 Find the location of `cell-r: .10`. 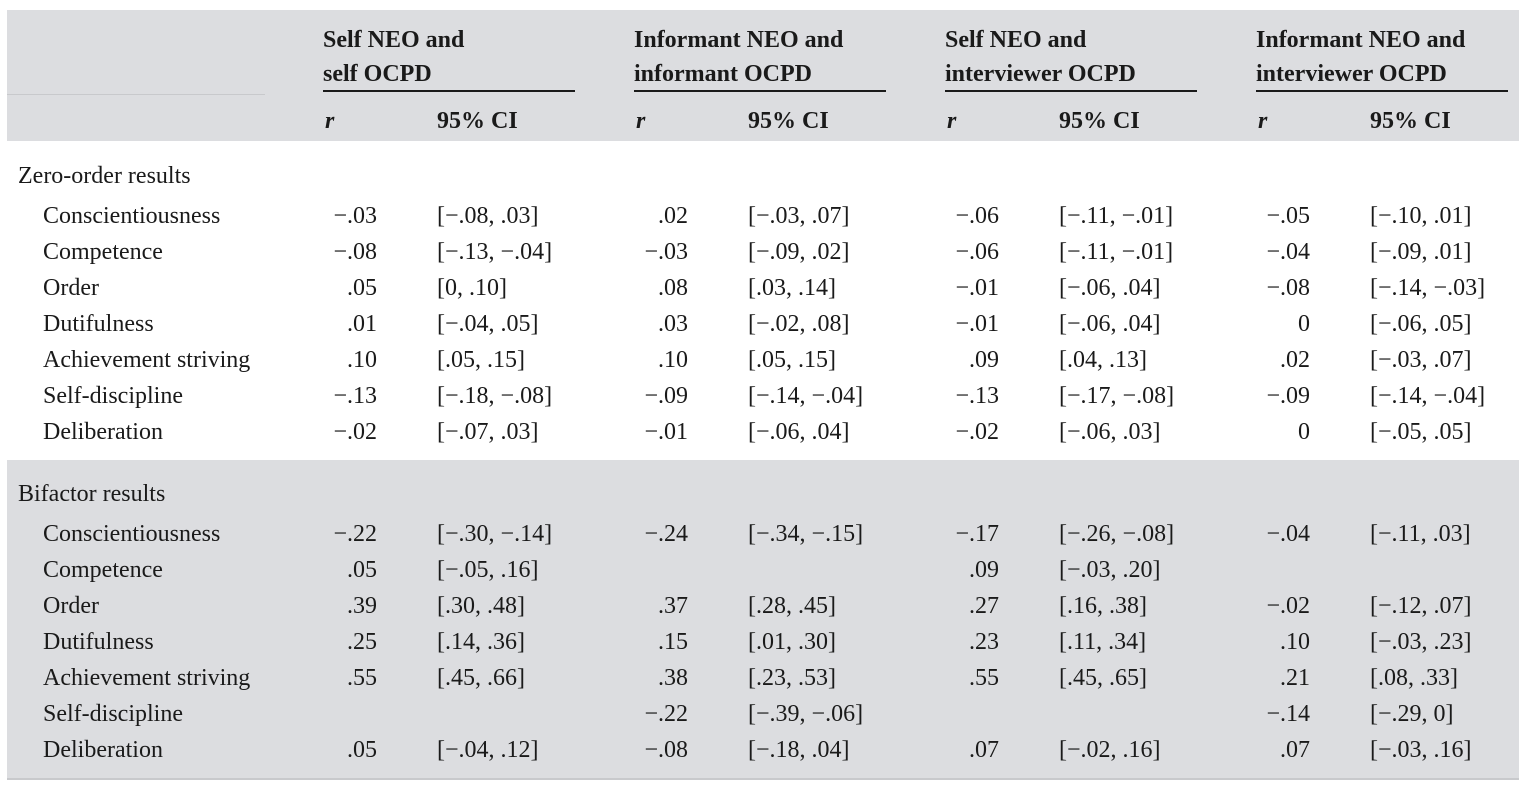

cell-r: .10 is located at coordinates (1295, 642).